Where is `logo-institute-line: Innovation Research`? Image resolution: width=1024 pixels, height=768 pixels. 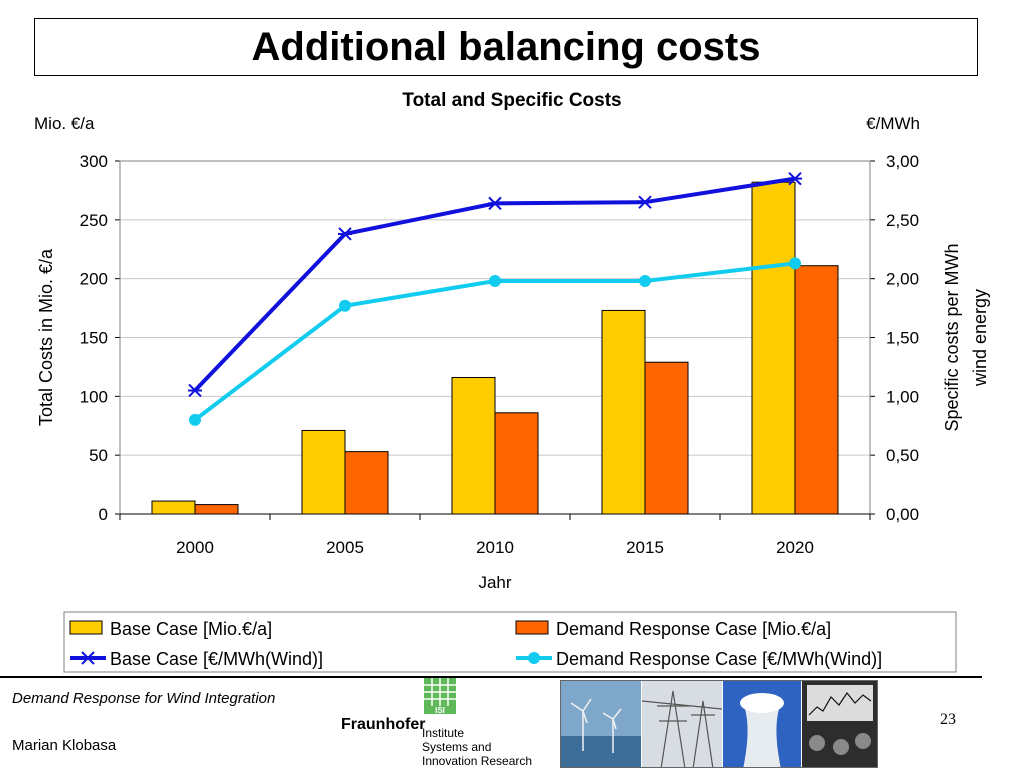
logo-institute-line: Innovation Research is located at coordinates (477, 761).